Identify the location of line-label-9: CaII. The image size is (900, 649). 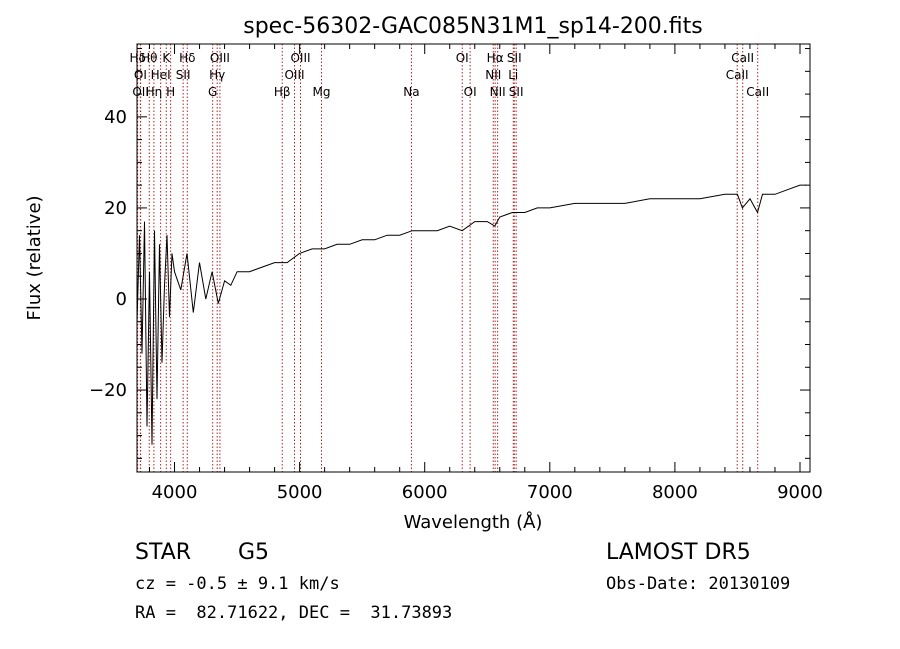
(742, 58).